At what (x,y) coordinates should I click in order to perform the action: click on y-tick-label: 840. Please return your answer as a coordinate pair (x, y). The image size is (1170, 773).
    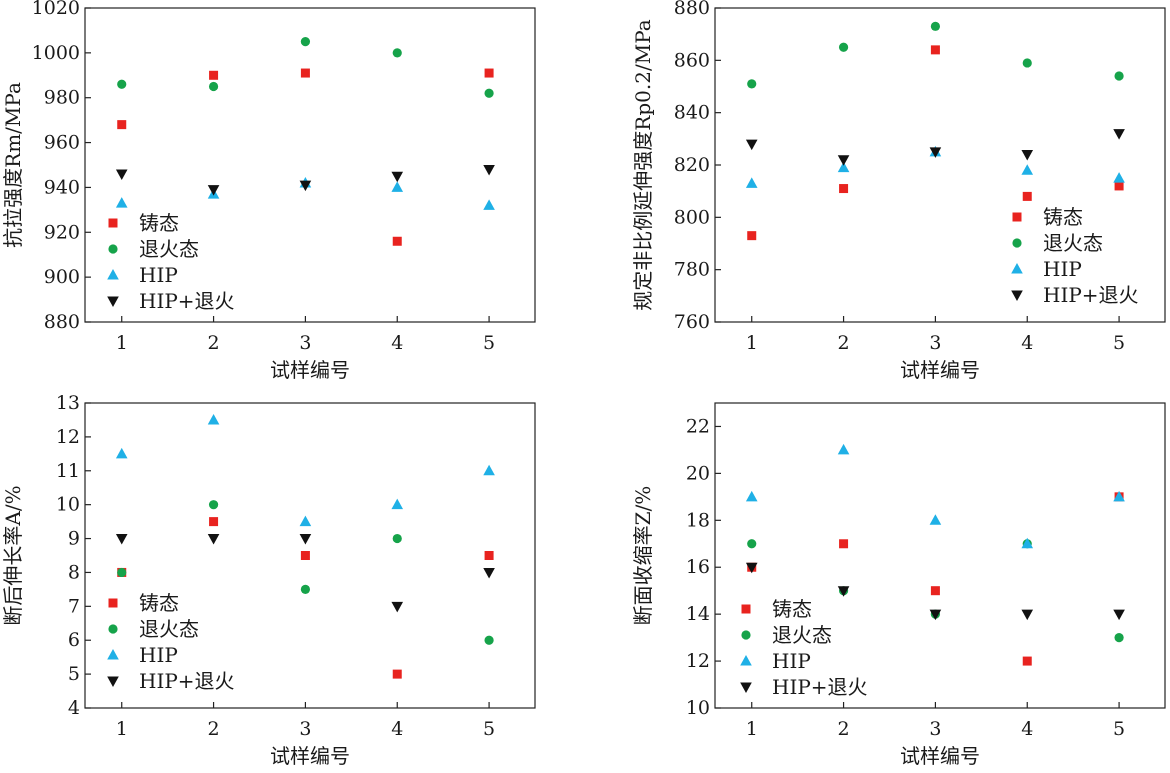
    Looking at the image, I should click on (692, 113).